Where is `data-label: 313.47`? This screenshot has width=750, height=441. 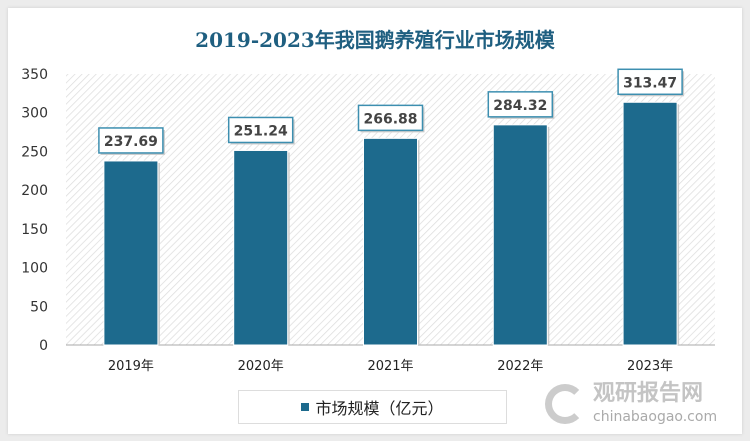
data-label: 313.47 is located at coordinates (650, 83).